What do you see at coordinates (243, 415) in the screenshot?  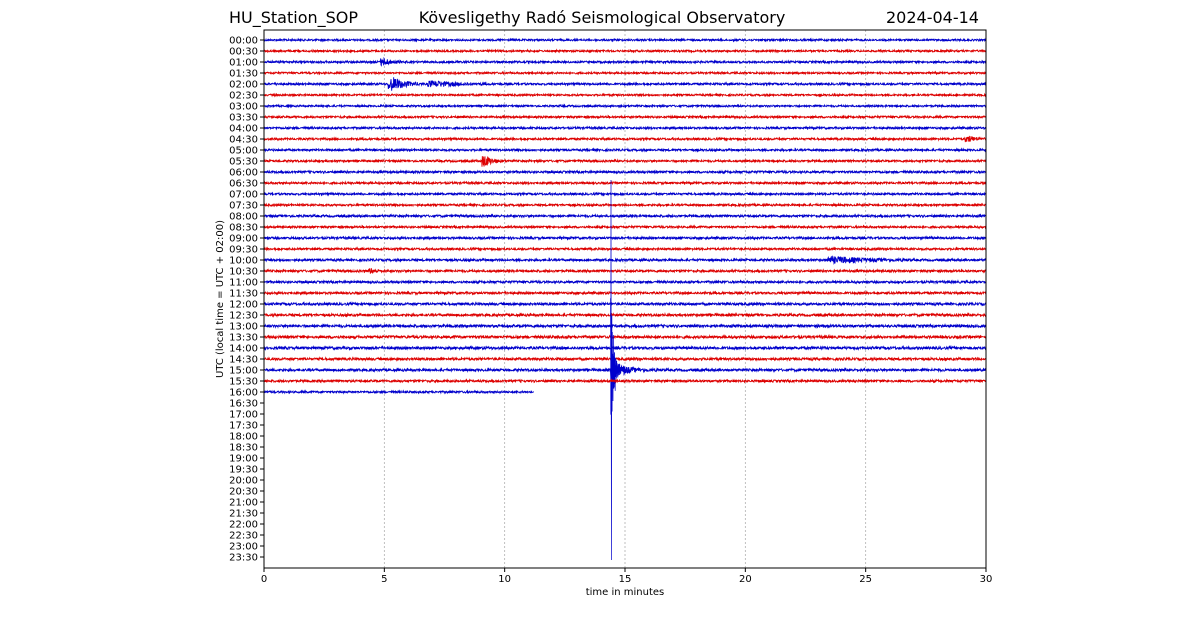 I see `y-tick-label: 17:00` at bounding box center [243, 415].